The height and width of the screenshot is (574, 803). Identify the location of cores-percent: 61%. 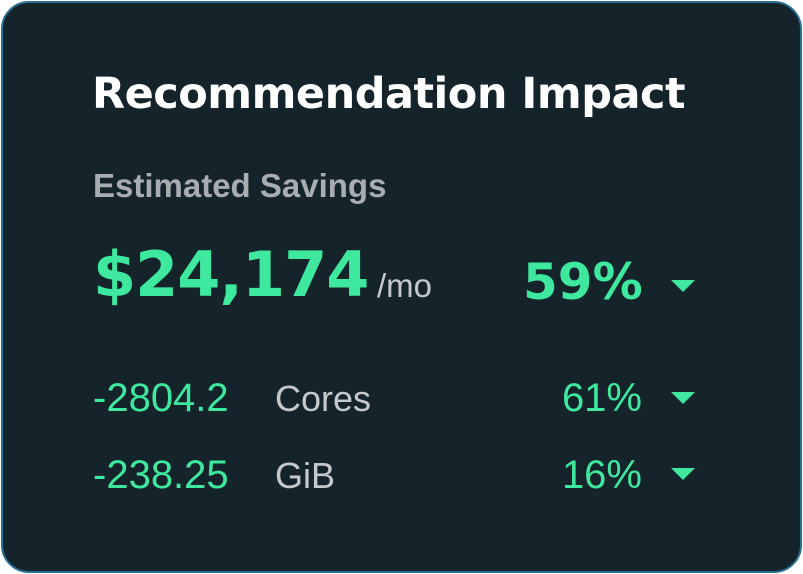
(601, 398).